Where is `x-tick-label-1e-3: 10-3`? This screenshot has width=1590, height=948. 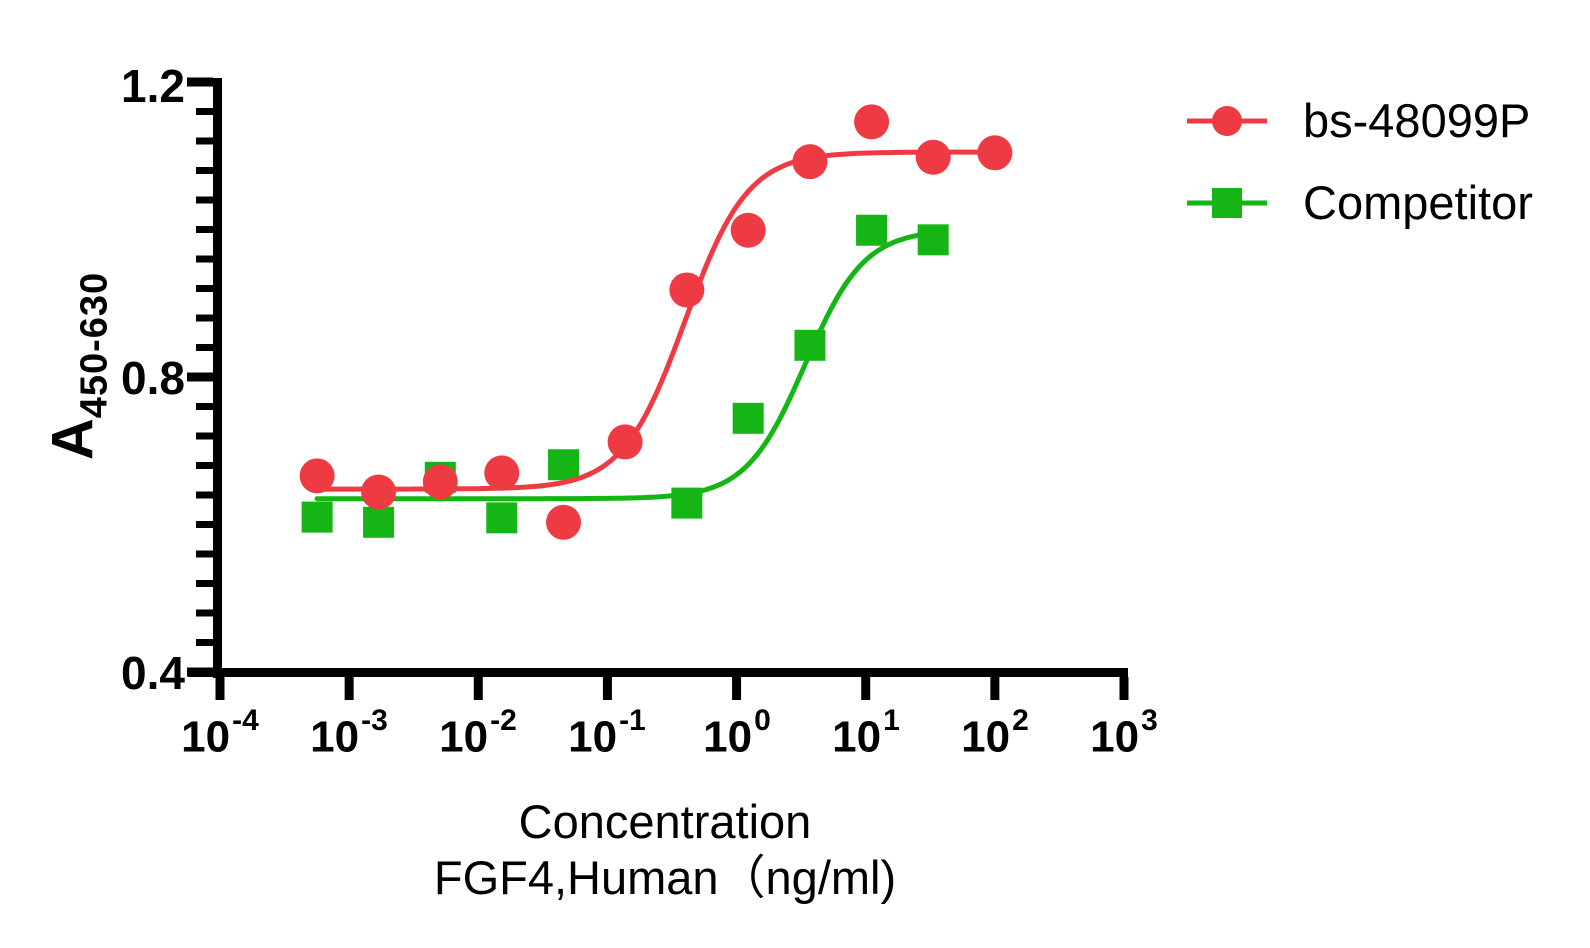
x-tick-label-1e-3: 10-3 is located at coordinates (349, 732).